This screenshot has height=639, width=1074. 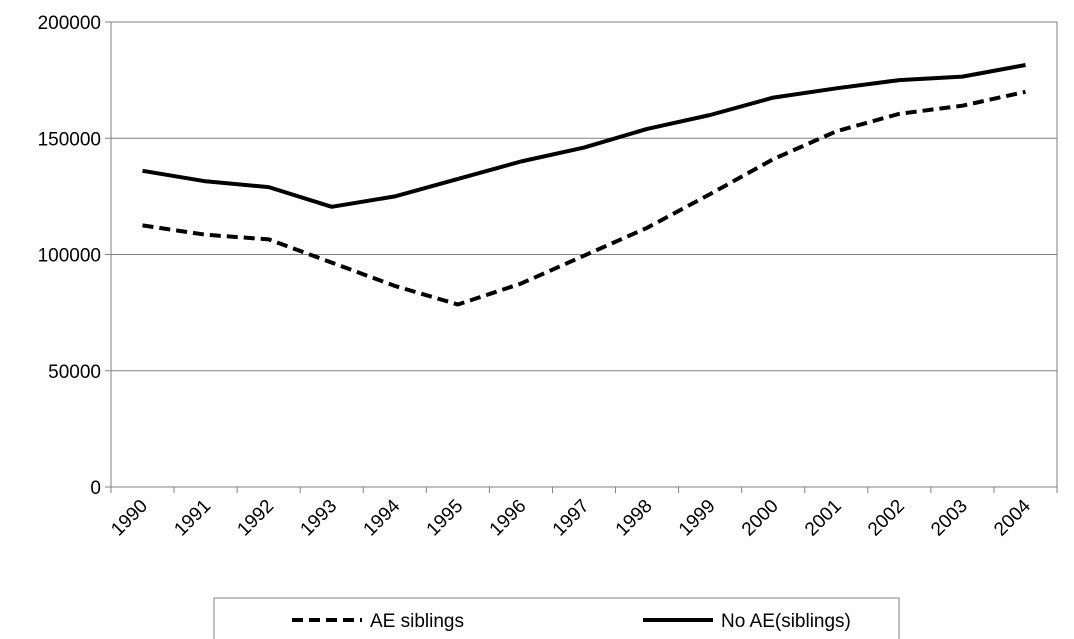 I want to click on x-tick-label: 1994, so click(x=382, y=517).